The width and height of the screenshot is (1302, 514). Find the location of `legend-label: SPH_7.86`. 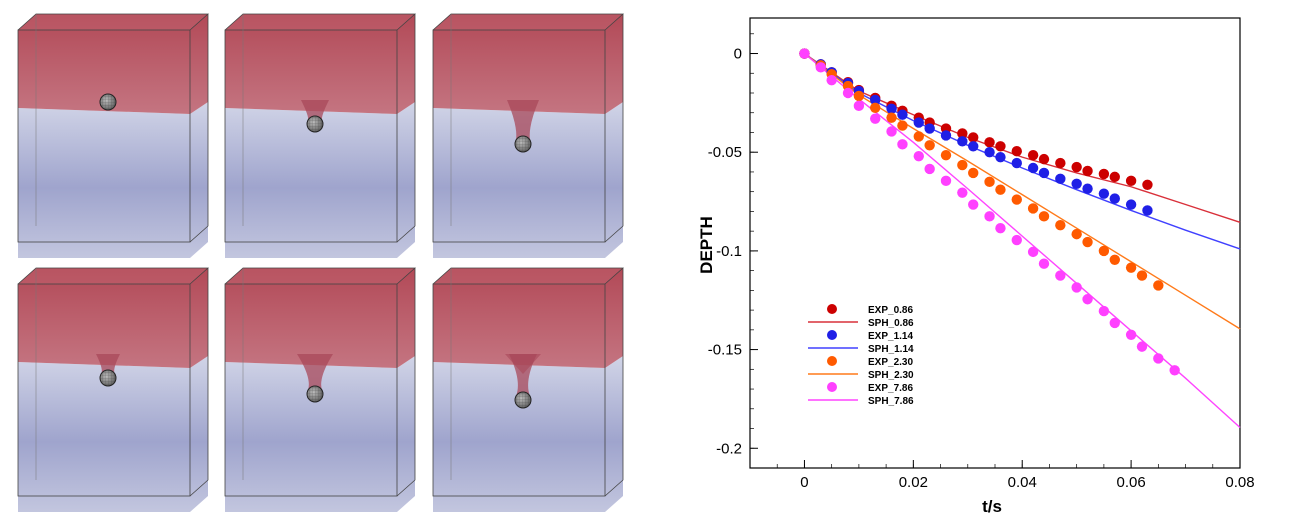

legend-label: SPH_7.86 is located at coordinates (891, 401).